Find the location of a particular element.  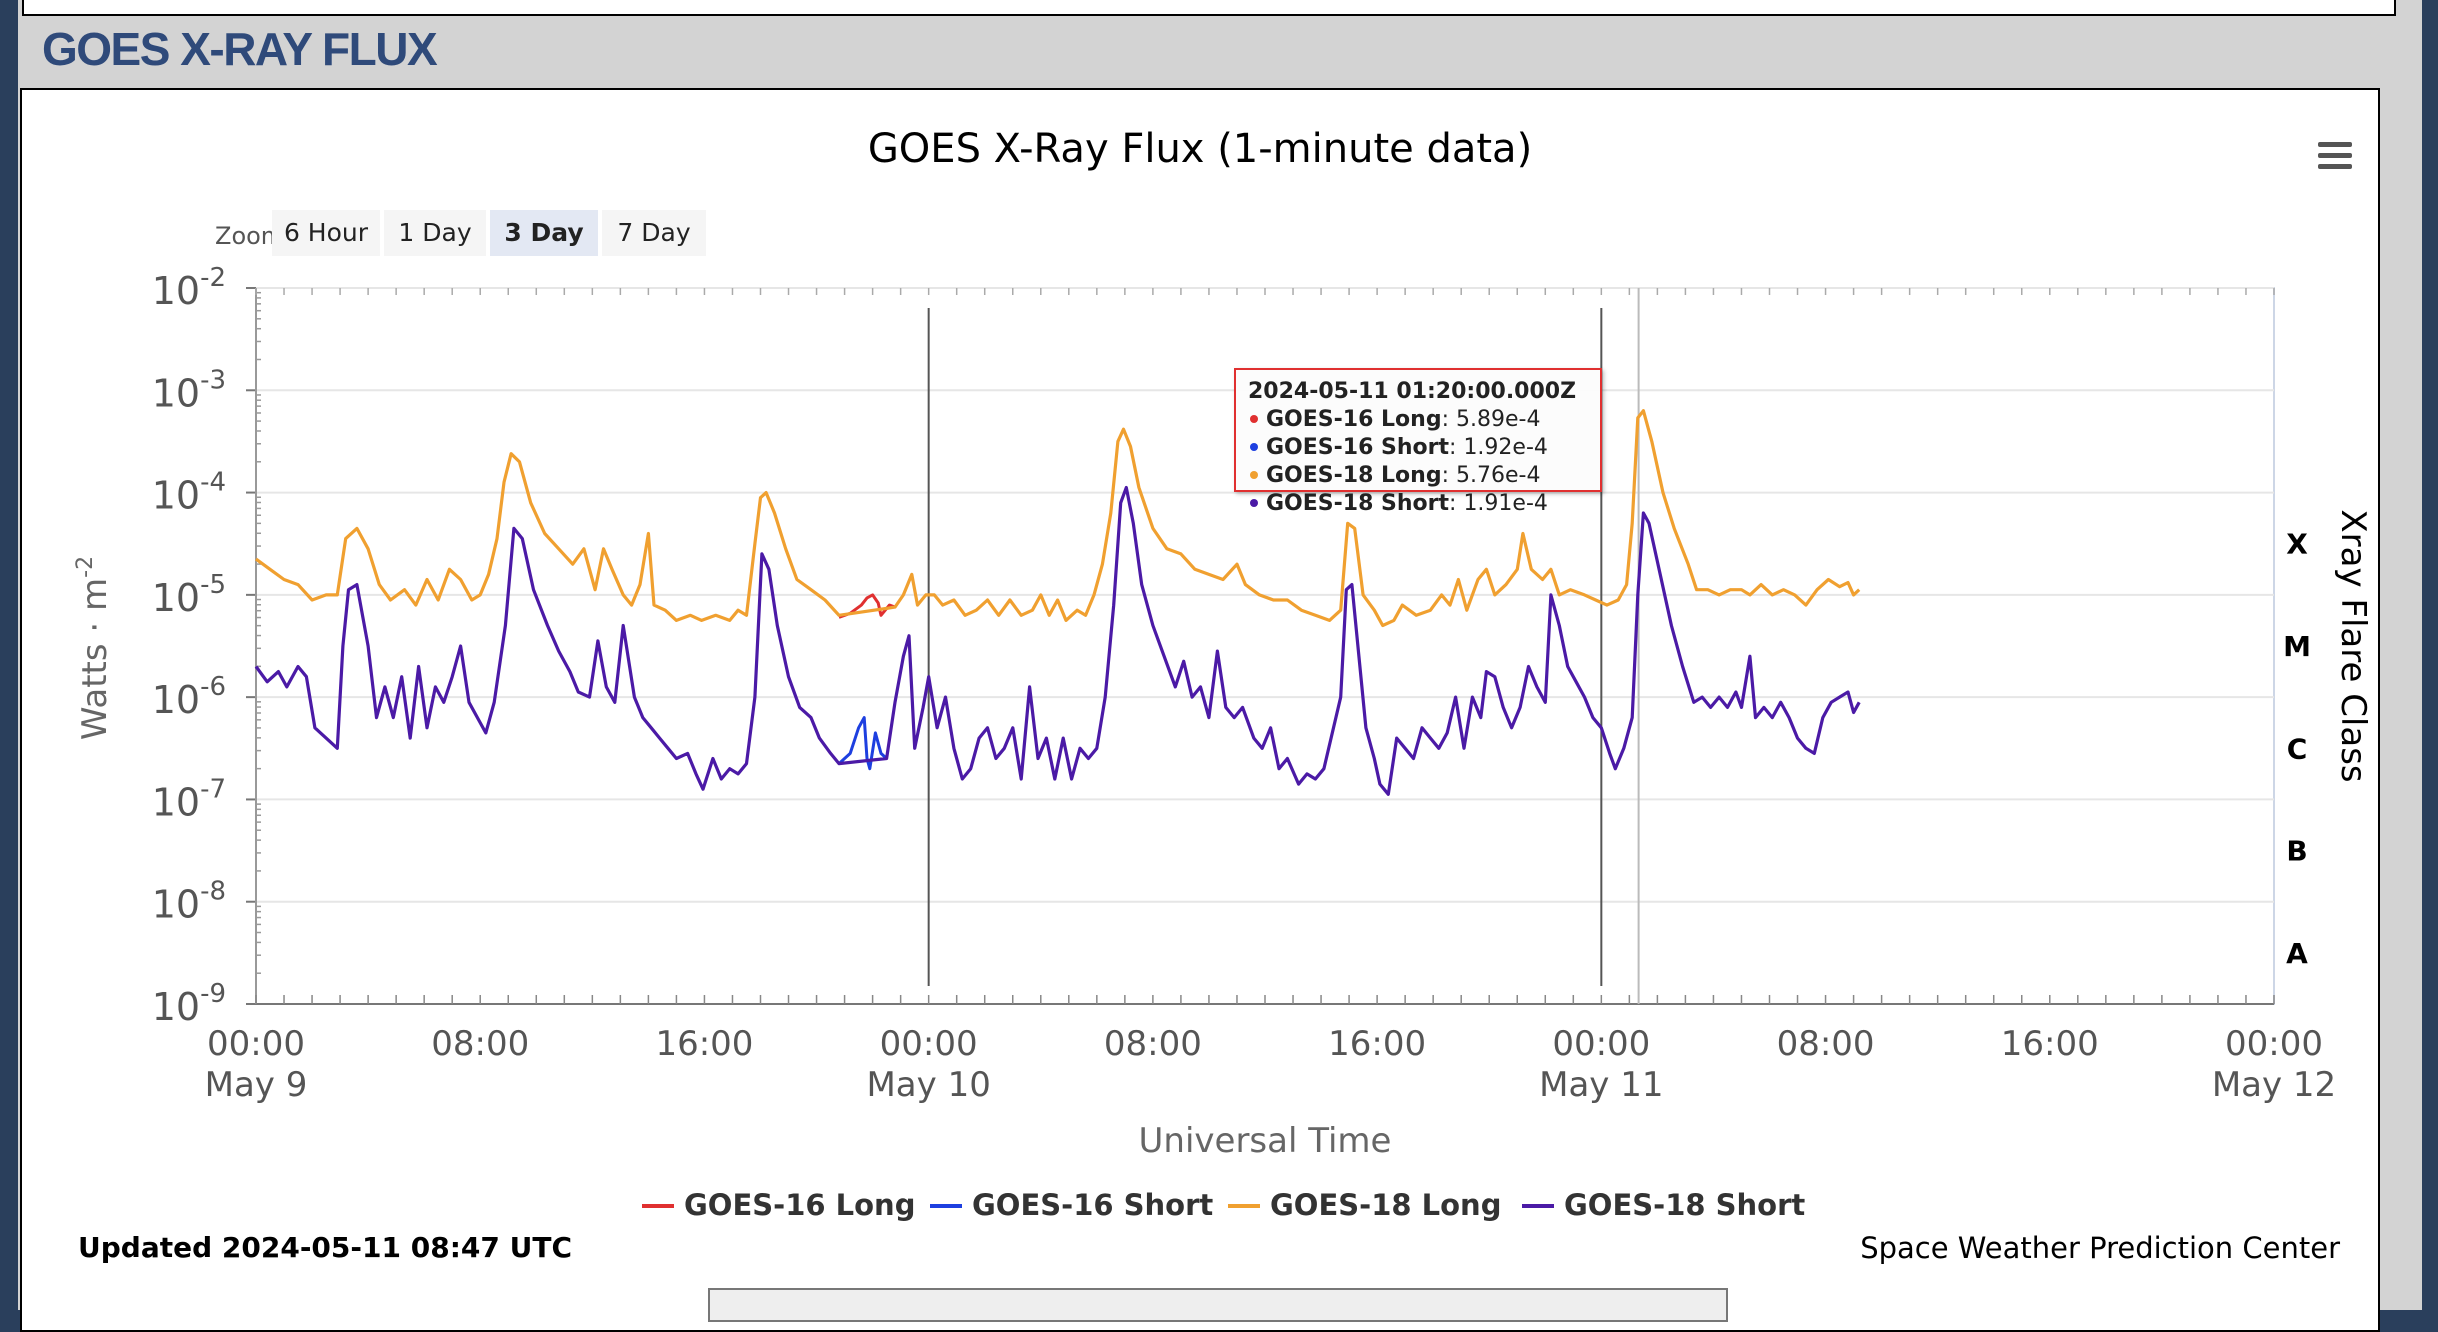

tooltip-row: GOES-18 Long: 5.76e-4 is located at coordinates (1418, 476).